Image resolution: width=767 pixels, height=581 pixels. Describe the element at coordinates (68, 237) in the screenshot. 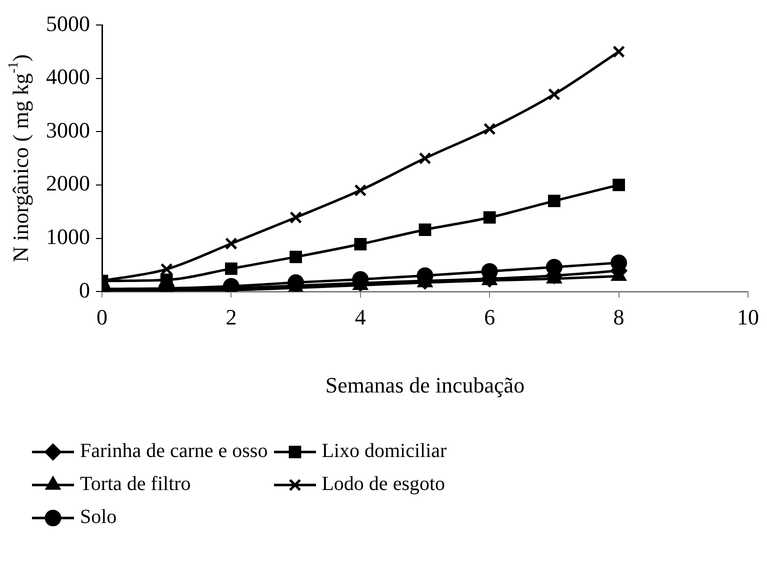

I see `y-tick-label: 1000` at that location.